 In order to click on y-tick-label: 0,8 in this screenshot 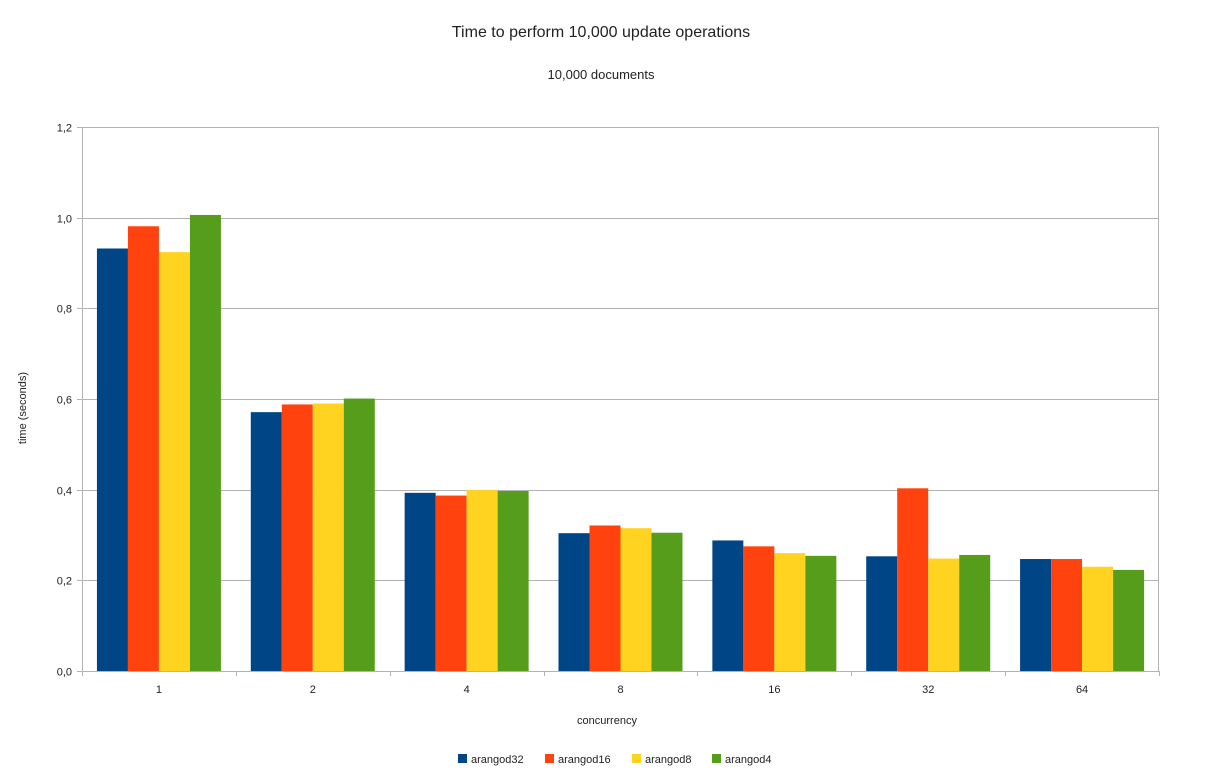, I will do `click(64, 310)`.